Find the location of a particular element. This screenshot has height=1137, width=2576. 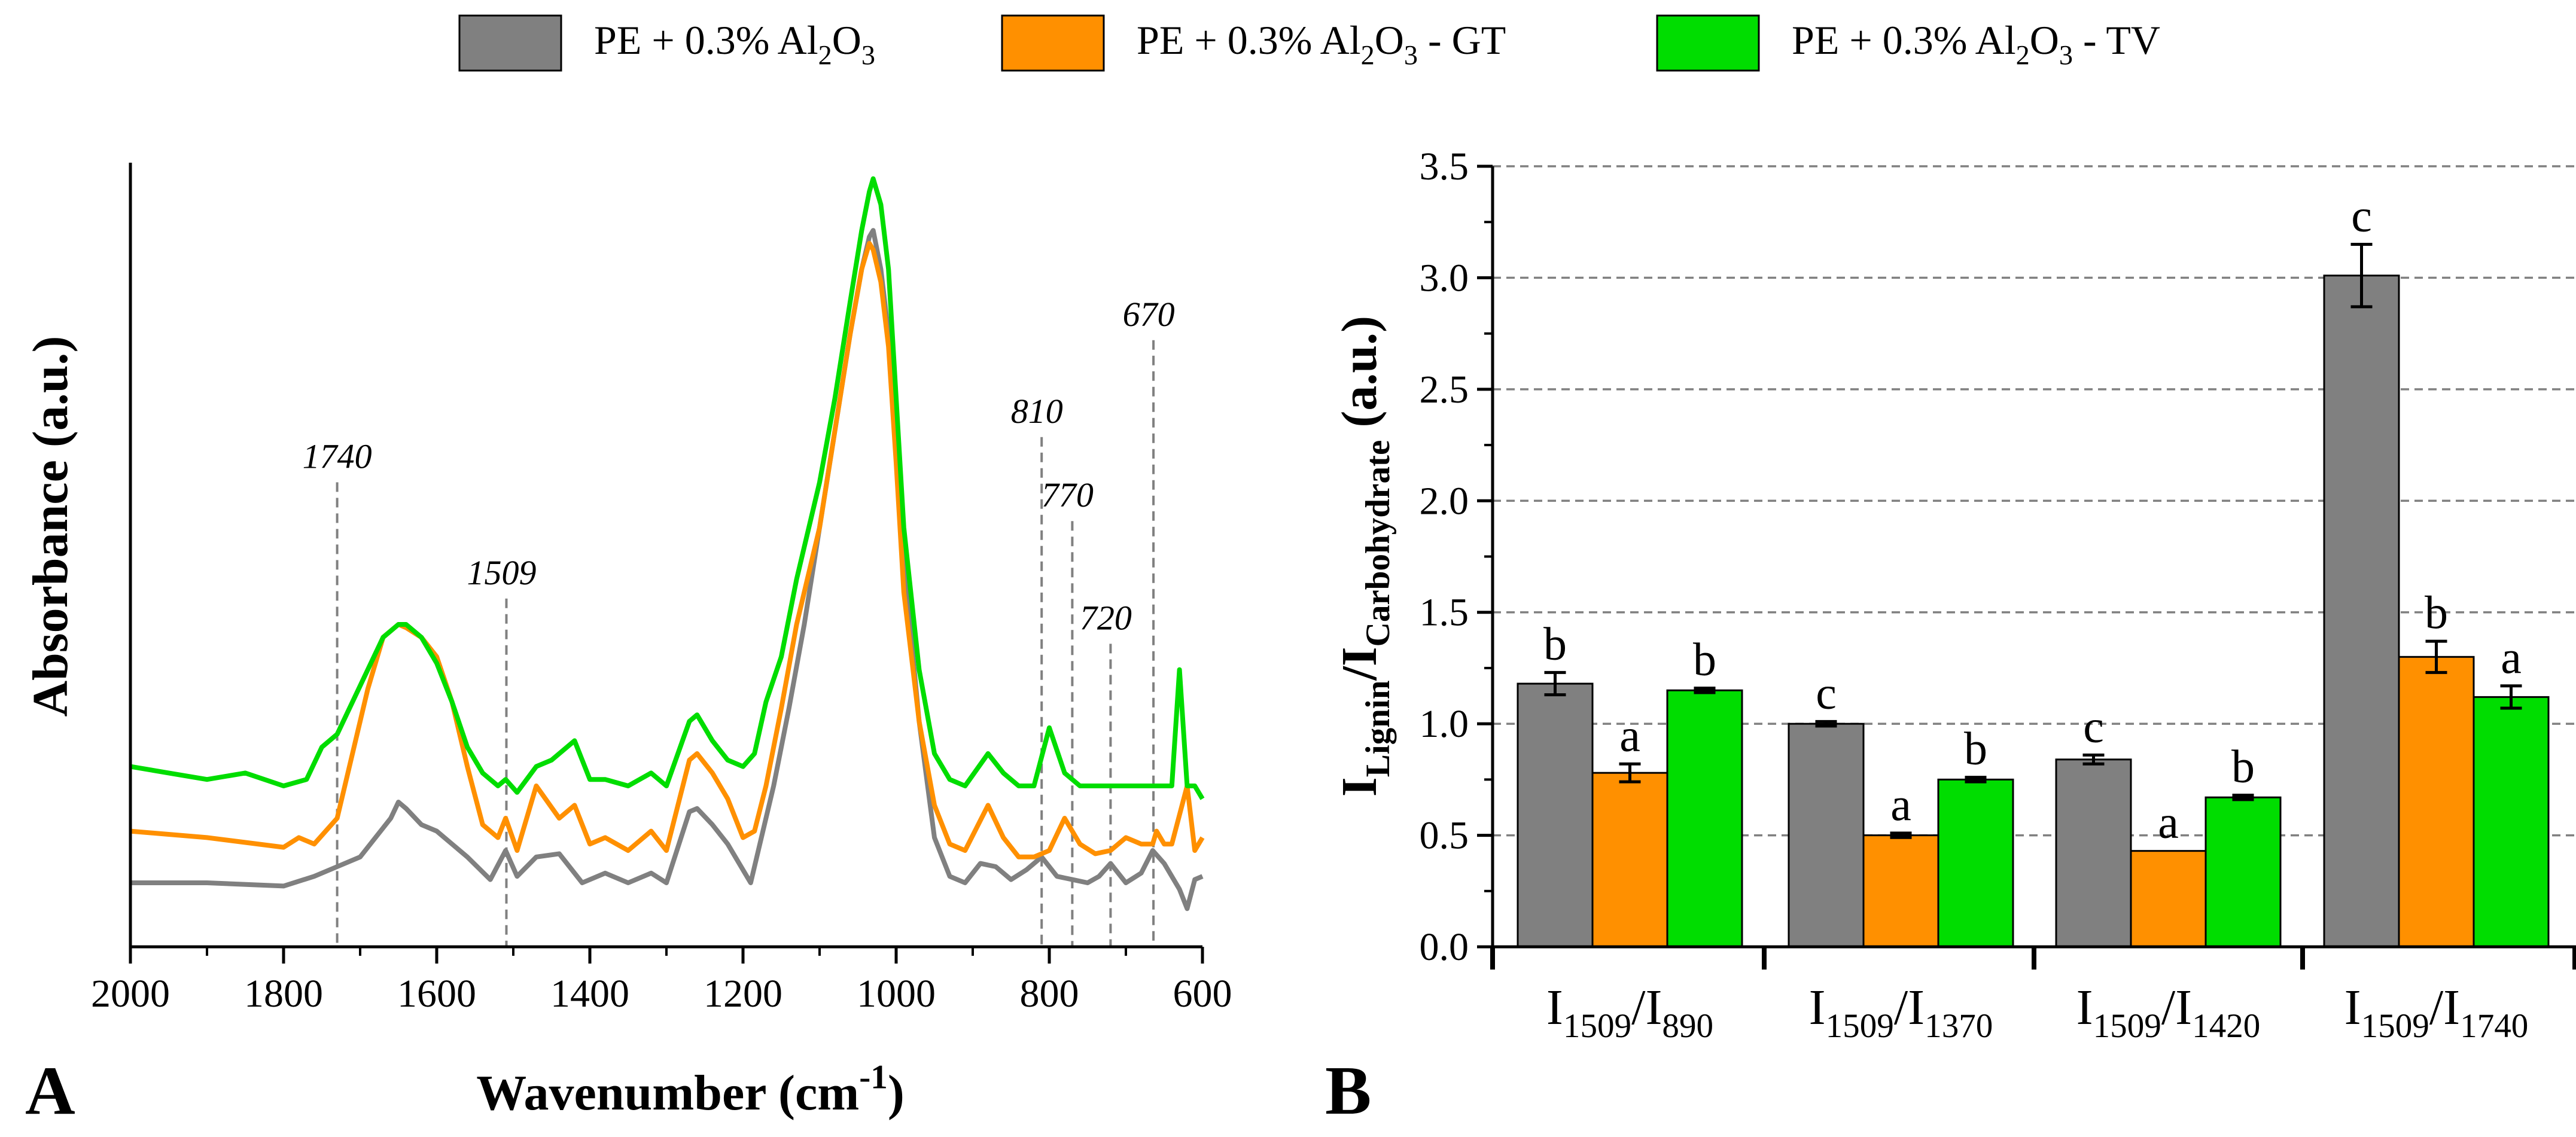

x-tick-label-1200: 1200 is located at coordinates (743, 994).